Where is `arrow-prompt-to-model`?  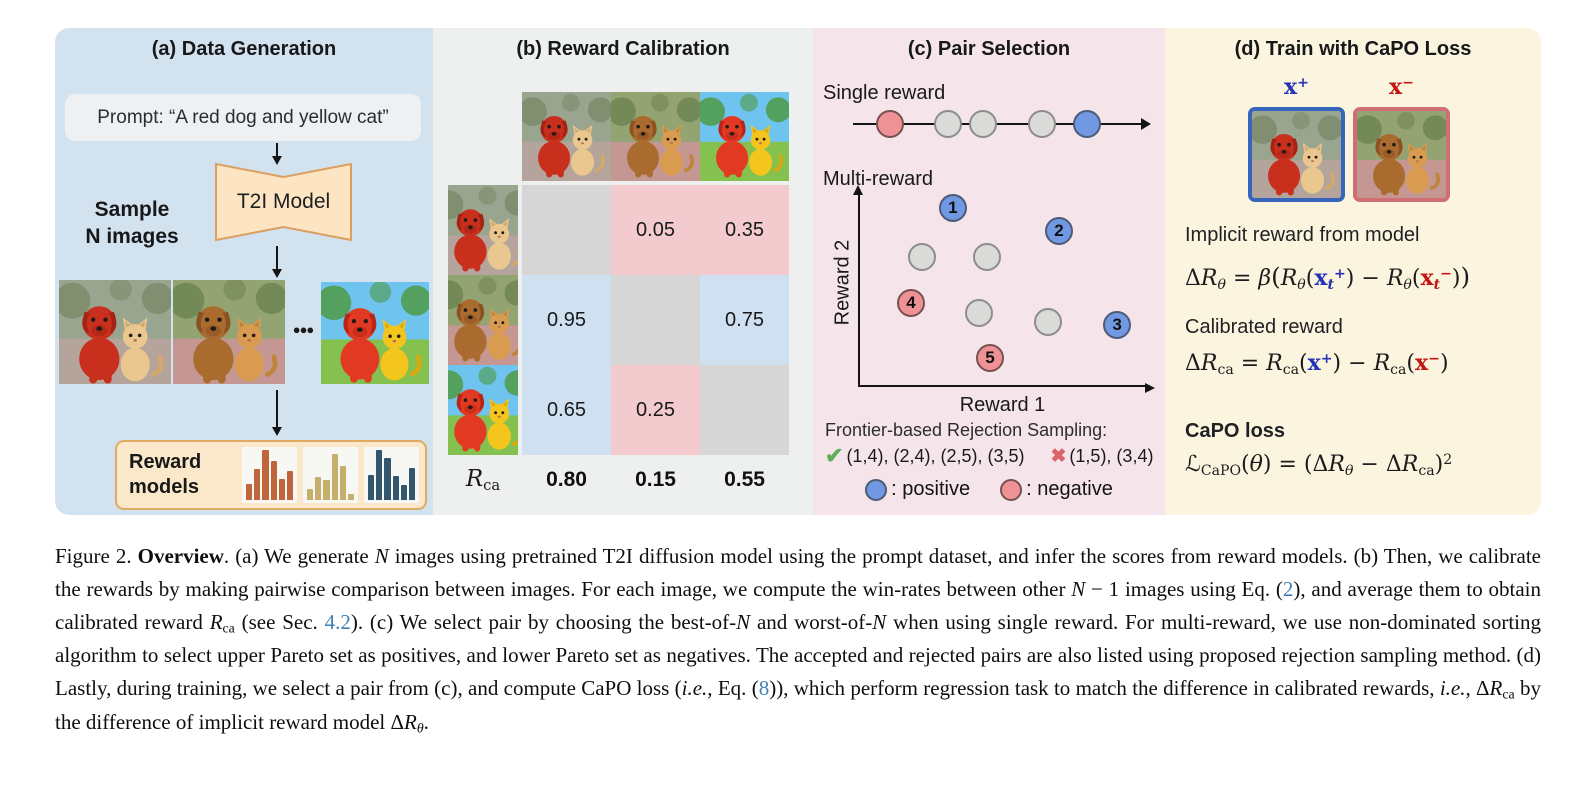
arrow-prompt-to-model is located at coordinates (277, 154).